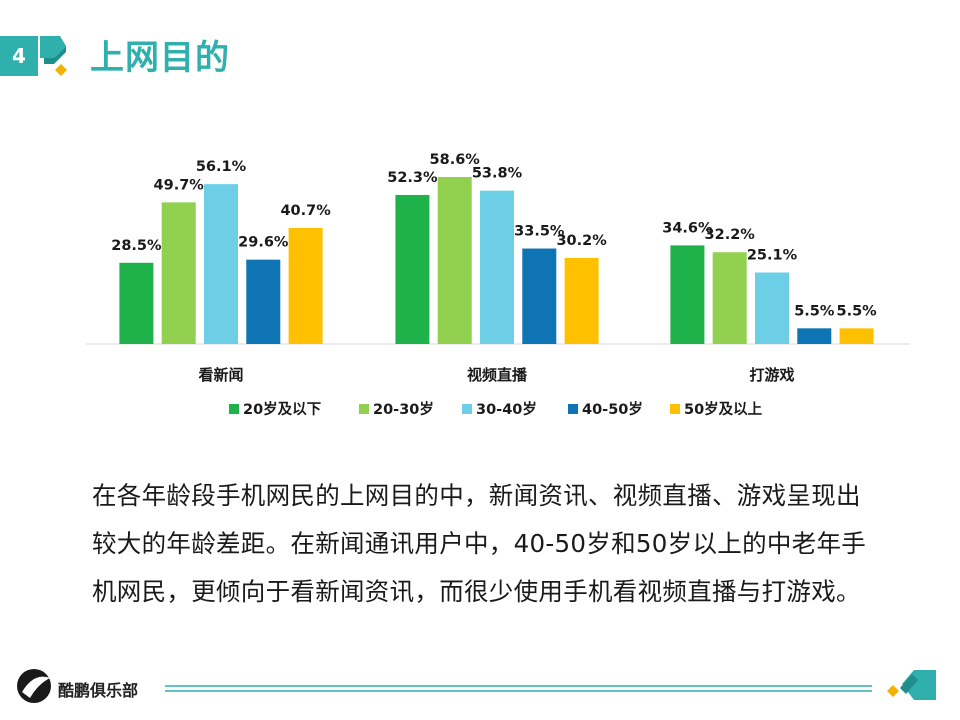 Image resolution: width=960 pixels, height=720 pixels. Describe the element at coordinates (61, 70) in the screenshot. I see `header-diamond-icon` at that location.